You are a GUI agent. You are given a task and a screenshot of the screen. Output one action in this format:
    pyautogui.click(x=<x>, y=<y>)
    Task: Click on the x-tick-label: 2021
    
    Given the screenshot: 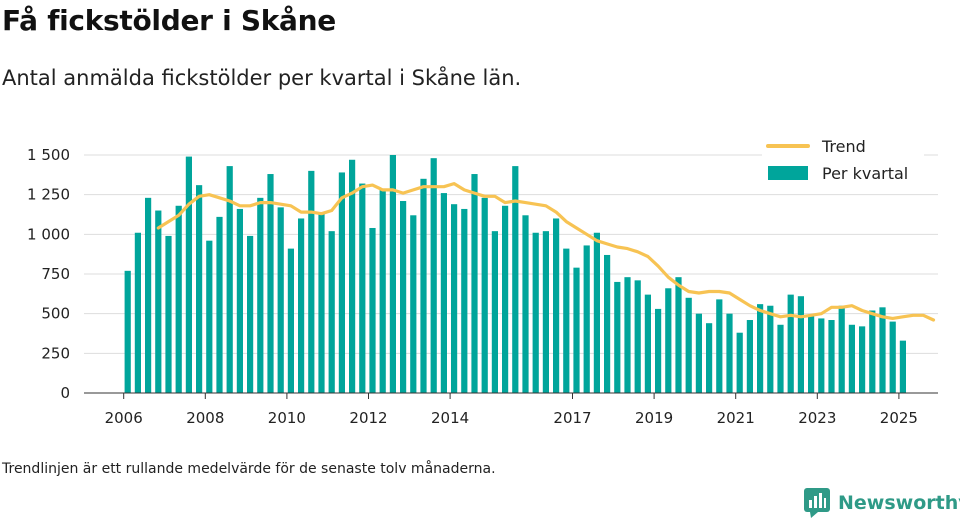 What is the action you would take?
    pyautogui.click(x=736, y=418)
    